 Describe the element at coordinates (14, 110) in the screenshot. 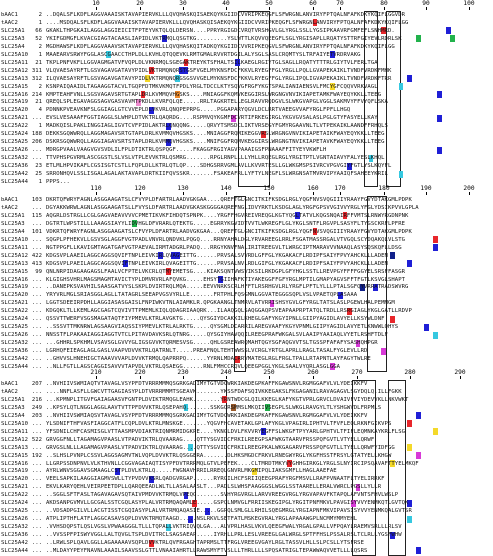

I see `sequence-name: SLC25A20` at that location.